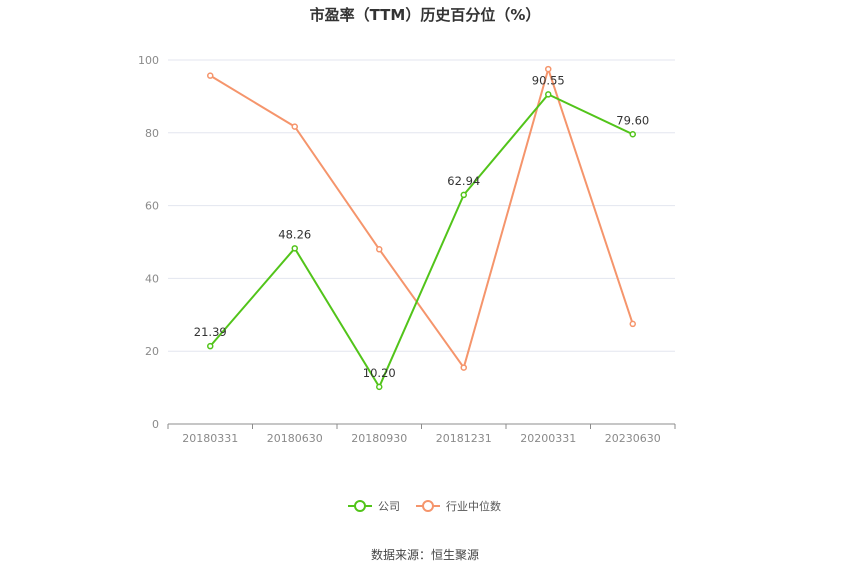 The width and height of the screenshot is (850, 575). I want to click on chart-title: 市盈率（TTM）历史百分位（%）, so click(425, 15).